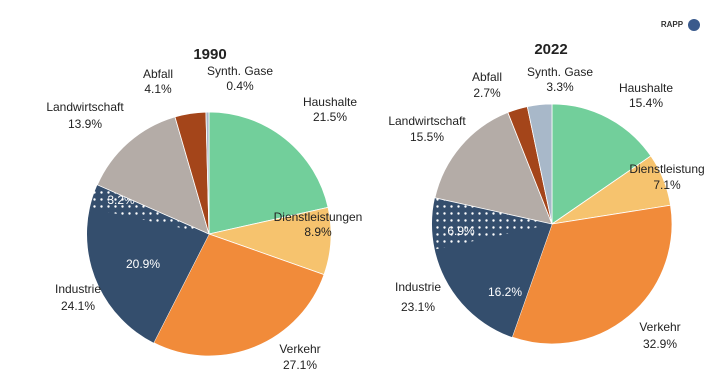  I want to click on brand-icon, so click(694, 25).